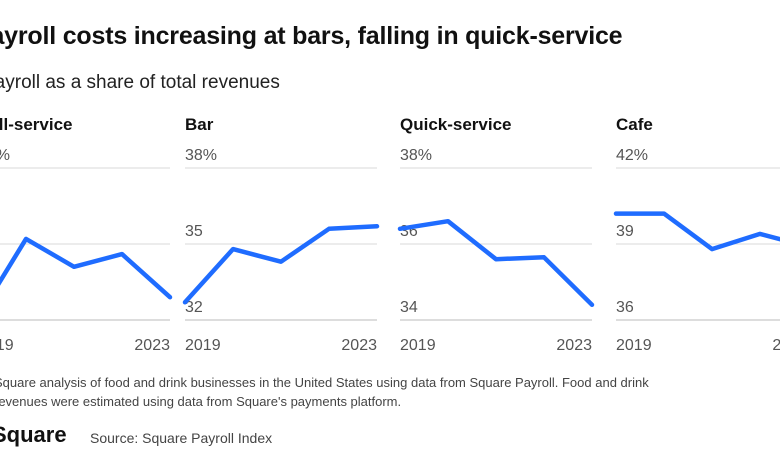 The image size is (780, 470). I want to click on y-tick-label: 39, so click(625, 231).